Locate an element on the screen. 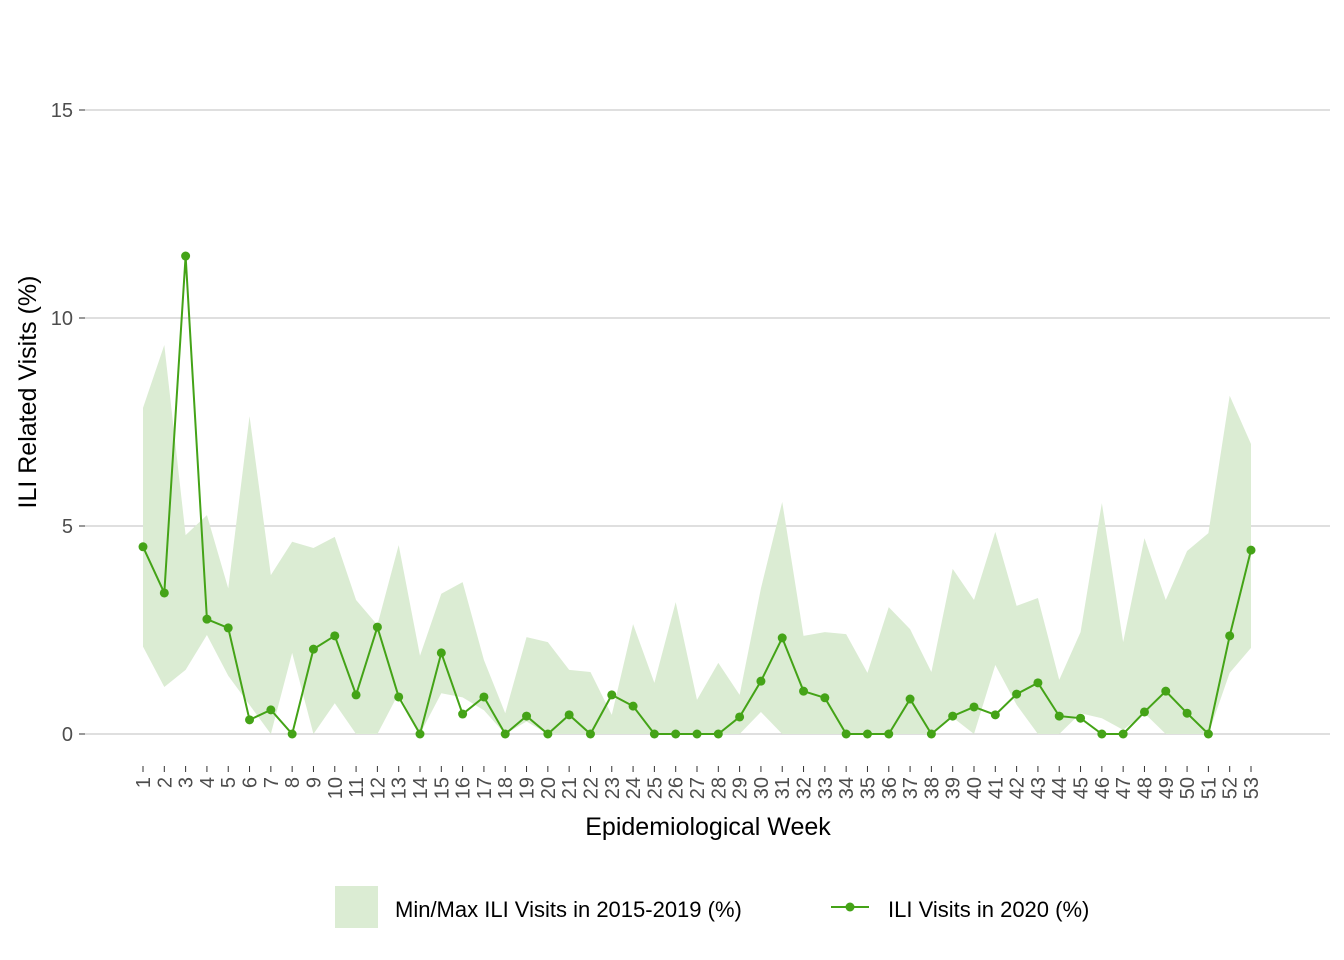 The width and height of the screenshot is (1344, 960). legend-line-label: ILI Visits in 2020 (%) is located at coordinates (988, 909).